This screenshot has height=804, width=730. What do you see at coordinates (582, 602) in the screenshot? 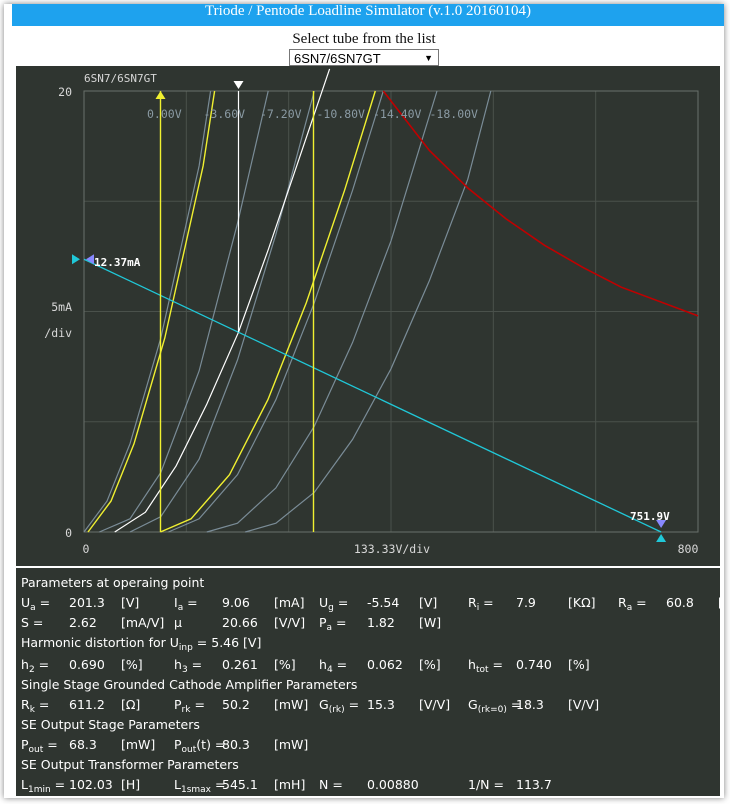
I see `param-unit: [KΩ]` at bounding box center [582, 602].